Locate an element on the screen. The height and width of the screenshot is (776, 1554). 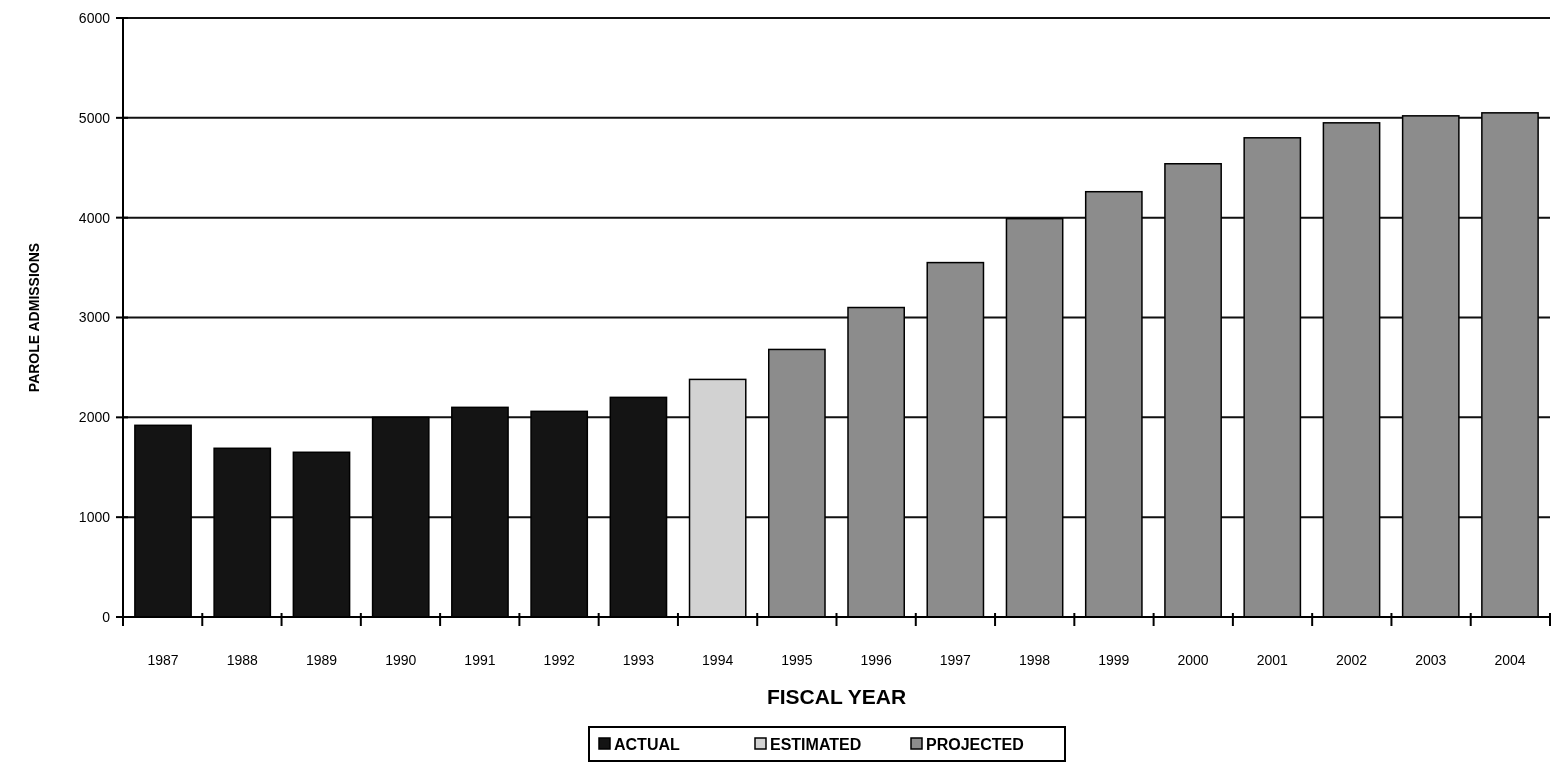
y-tick-label: 4000 is located at coordinates (94, 217).